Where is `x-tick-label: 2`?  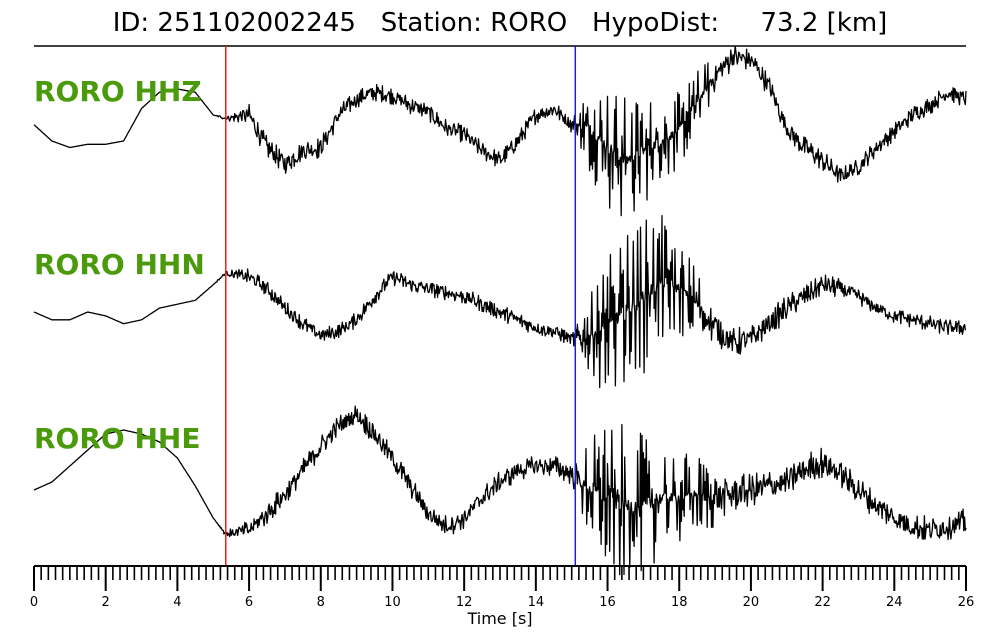 x-tick-label: 2 is located at coordinates (106, 602).